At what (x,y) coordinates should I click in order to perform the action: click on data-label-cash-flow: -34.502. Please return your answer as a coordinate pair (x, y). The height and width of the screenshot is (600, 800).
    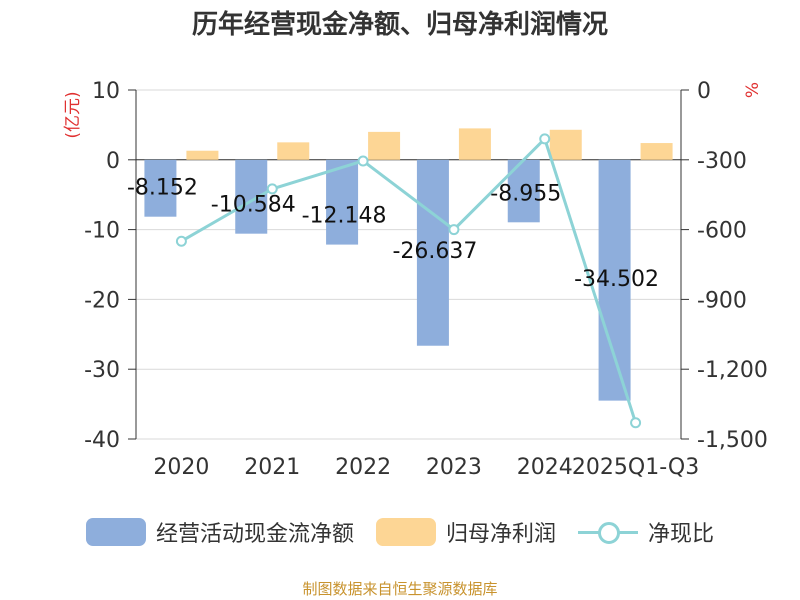
    Looking at the image, I should click on (616, 279).